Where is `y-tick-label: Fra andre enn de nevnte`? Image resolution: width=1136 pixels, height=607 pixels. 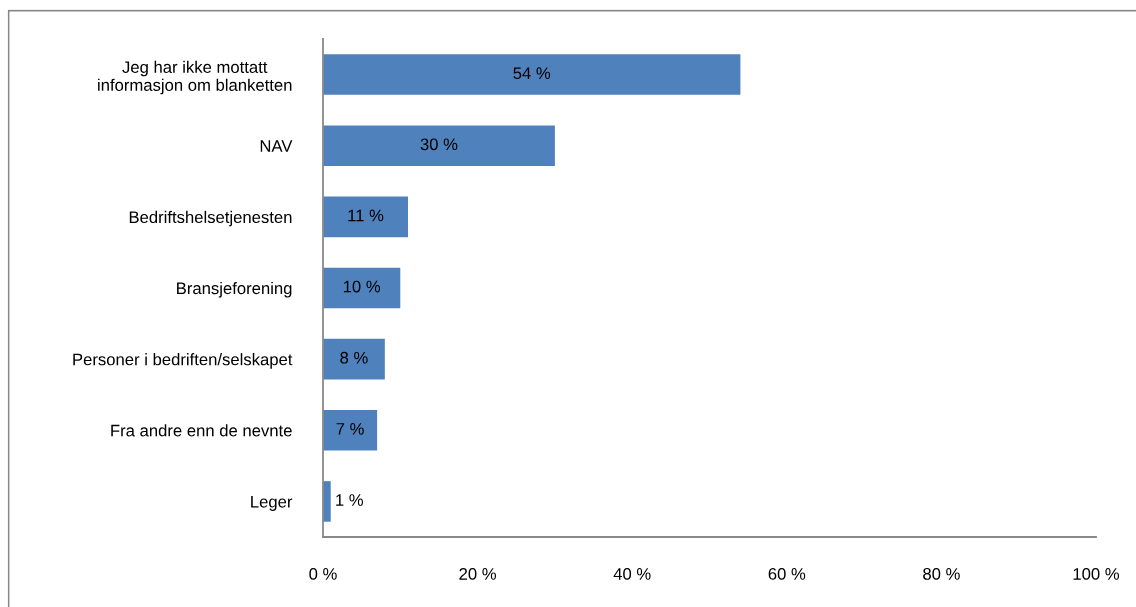
y-tick-label: Fra andre enn de nevnte is located at coordinates (201, 430).